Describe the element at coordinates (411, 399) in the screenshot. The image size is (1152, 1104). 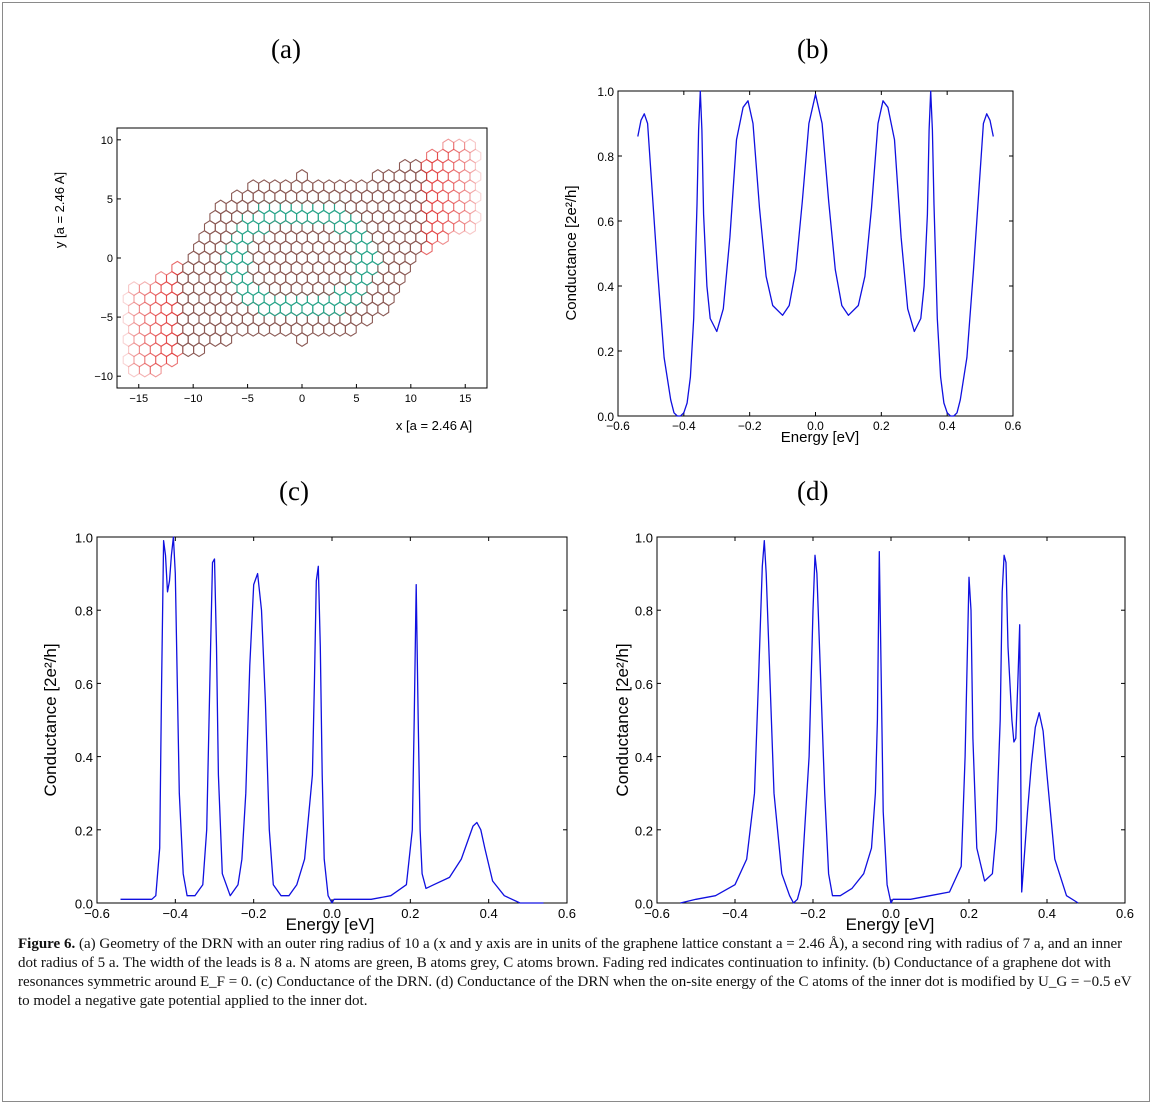
I see `x-tick-label: 10` at that location.